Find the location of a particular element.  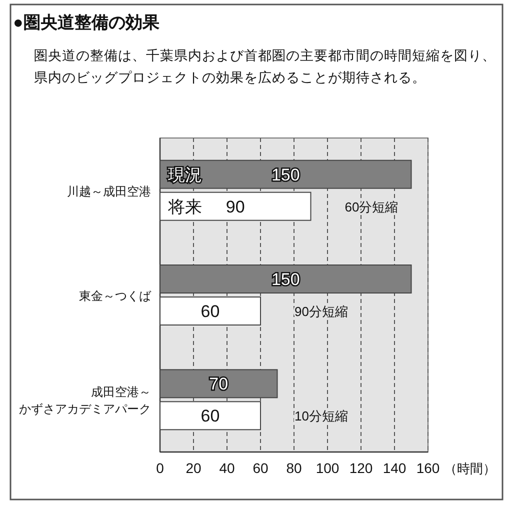

x-tick-label: 160 is located at coordinates (428, 468).